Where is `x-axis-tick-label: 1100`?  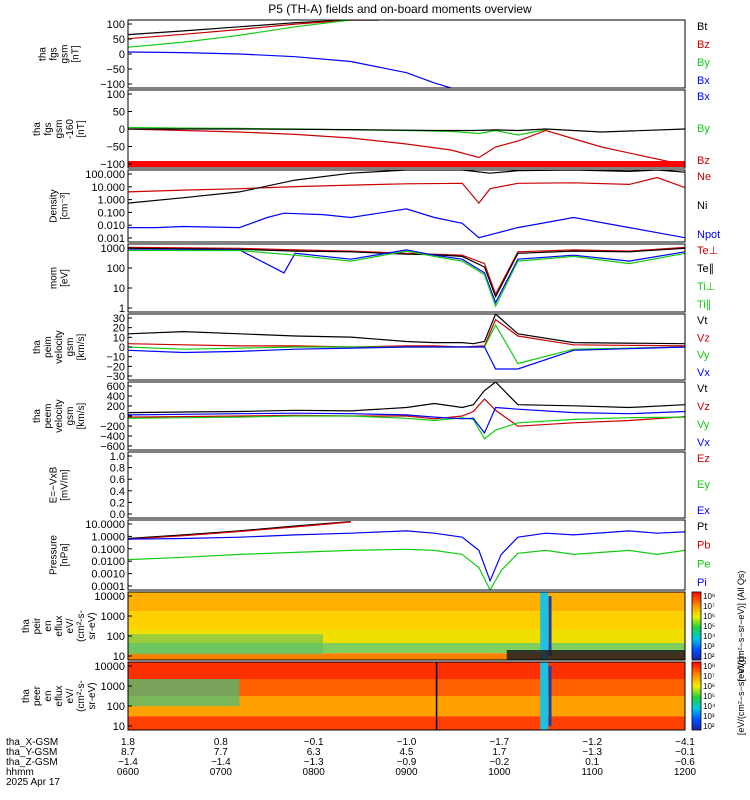
x-axis-tick-label: 1100 is located at coordinates (592, 772).